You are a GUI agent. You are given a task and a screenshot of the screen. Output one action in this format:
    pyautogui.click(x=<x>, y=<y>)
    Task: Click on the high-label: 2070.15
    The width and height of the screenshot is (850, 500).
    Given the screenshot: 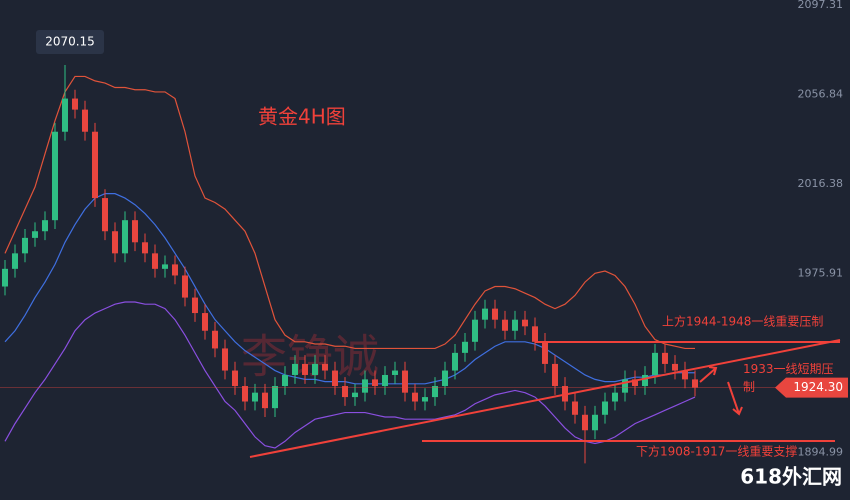 What is the action you would take?
    pyautogui.click(x=70, y=42)
    